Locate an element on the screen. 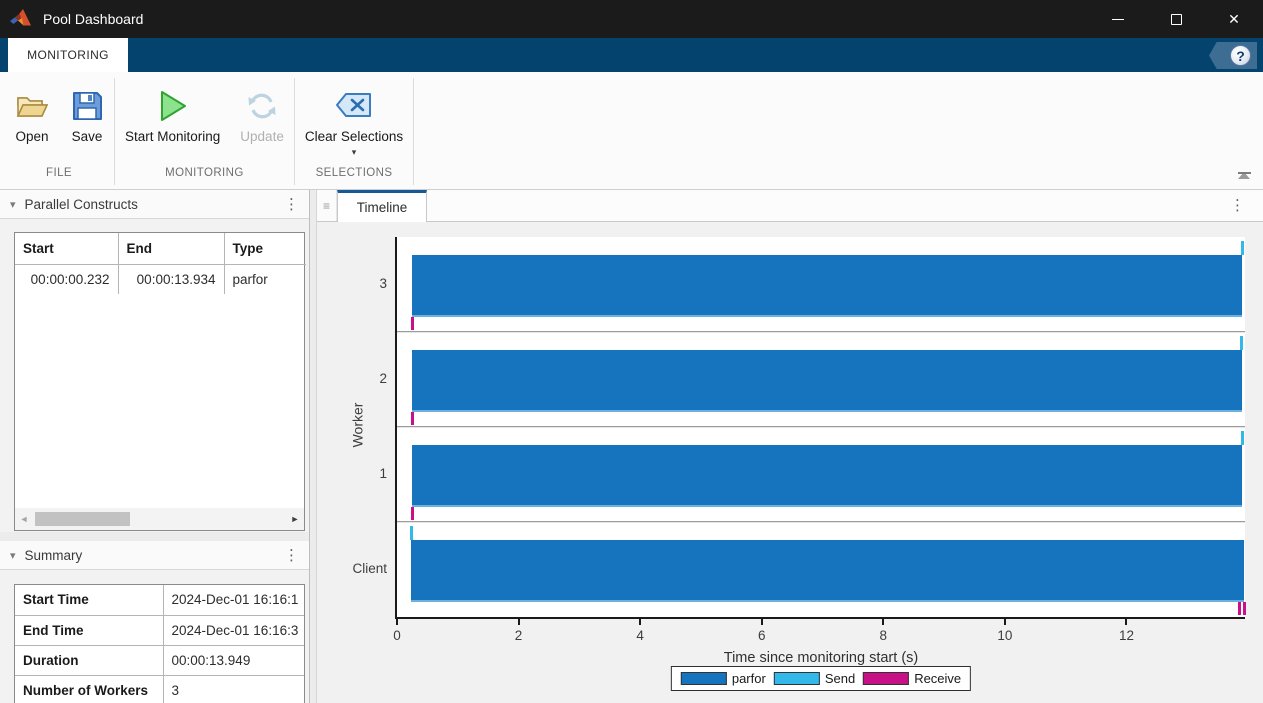 The image size is (1263, 703). scrollbar-thumb is located at coordinates (82, 519).